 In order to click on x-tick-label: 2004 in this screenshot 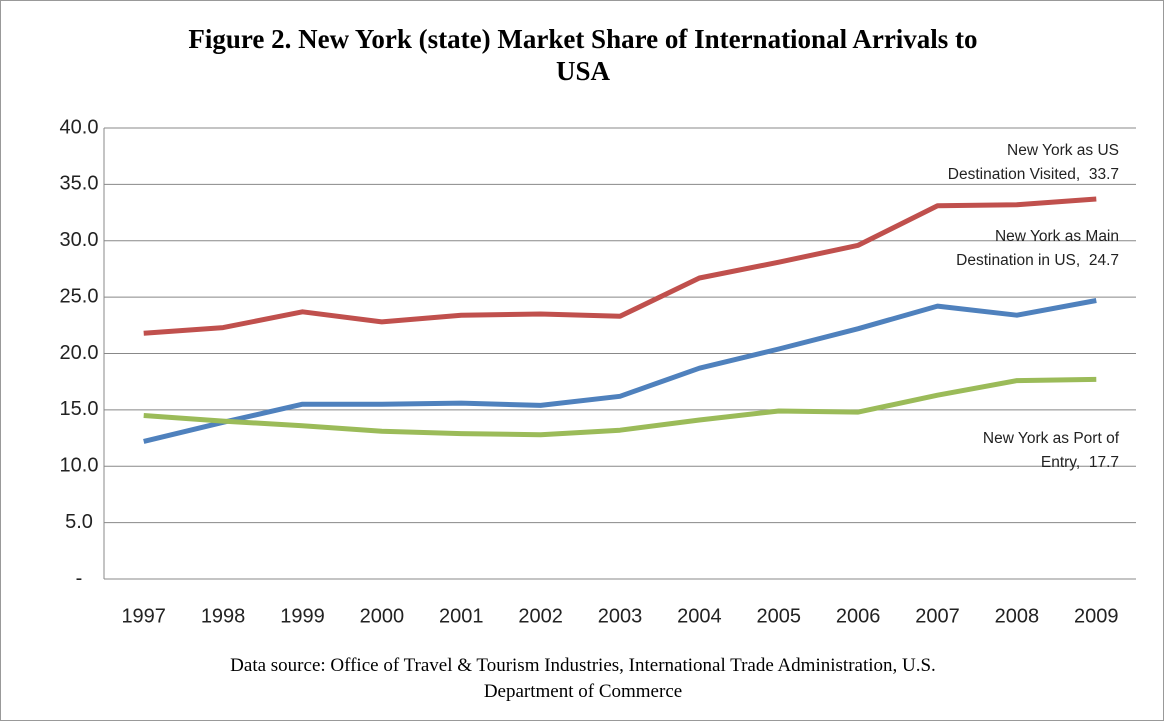, I will do `click(699, 616)`.